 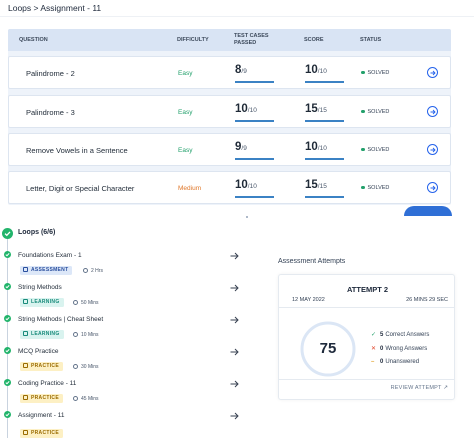 What do you see at coordinates (382, 362) in the screenshot?
I see `unanswered-count: 0` at bounding box center [382, 362].